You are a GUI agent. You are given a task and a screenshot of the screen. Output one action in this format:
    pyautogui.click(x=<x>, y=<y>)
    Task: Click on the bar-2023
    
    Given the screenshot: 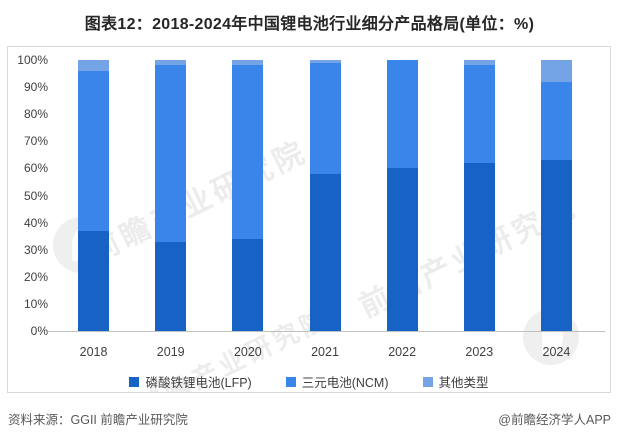 What is the action you would take?
    pyautogui.click(x=479, y=195)
    